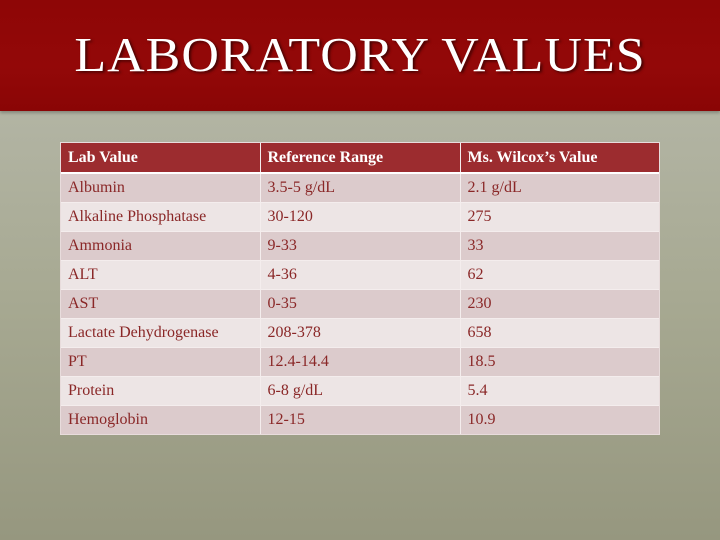 This screenshot has width=720, height=540. I want to click on reference-range-cell: 3.5-5 g/dL, so click(359, 187).